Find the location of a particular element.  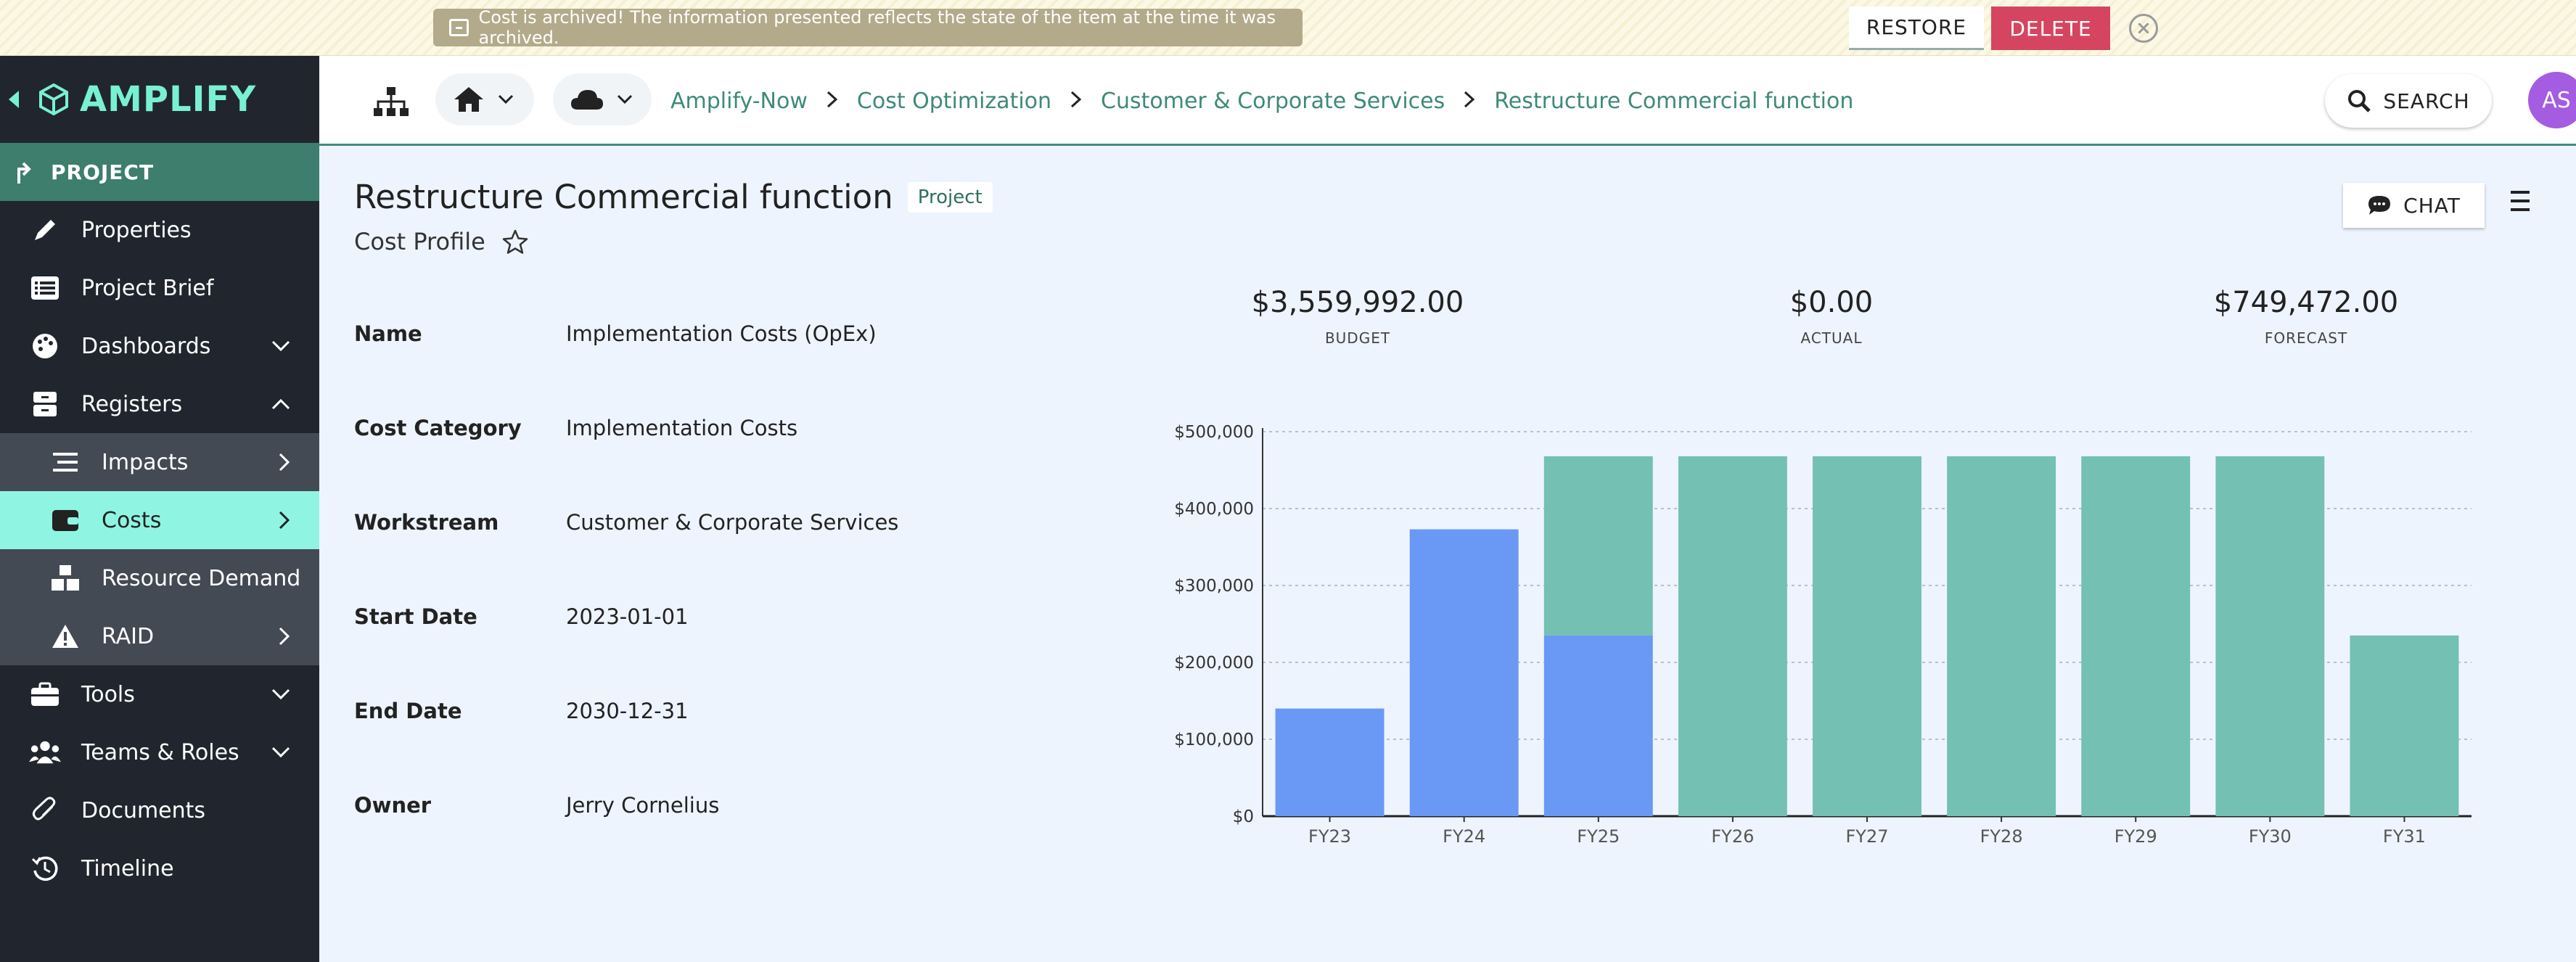

sidebar-item-documents: Documents is located at coordinates (159, 810).